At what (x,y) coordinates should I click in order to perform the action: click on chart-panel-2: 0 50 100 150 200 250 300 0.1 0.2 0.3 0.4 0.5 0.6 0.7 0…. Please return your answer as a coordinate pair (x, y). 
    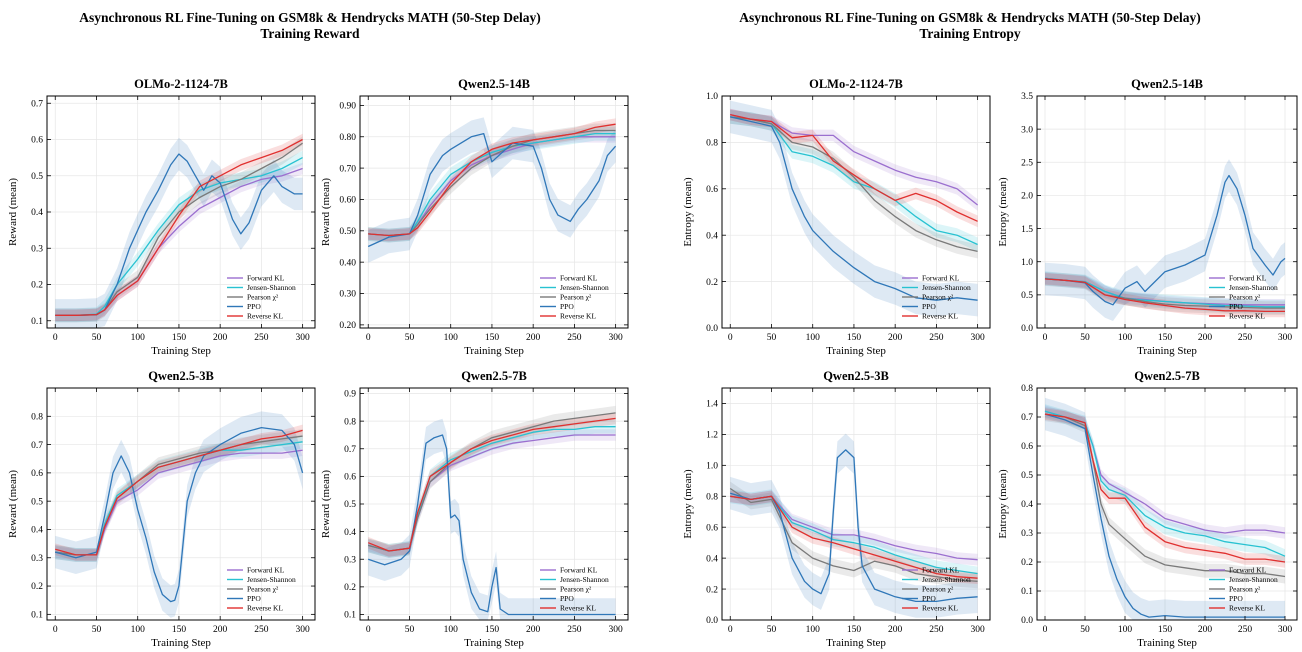
    Looking at the image, I should click on (161, 509).